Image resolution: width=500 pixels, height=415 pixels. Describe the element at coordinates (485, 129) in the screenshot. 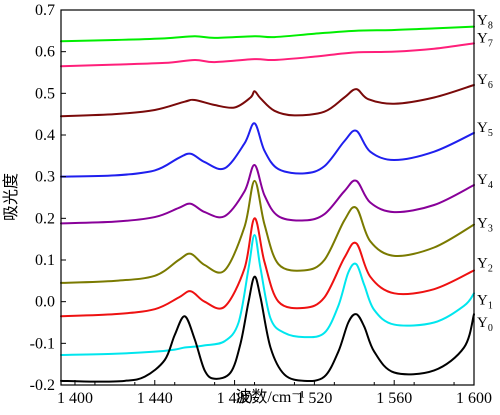

I see `series-label-y5: Y5` at that location.